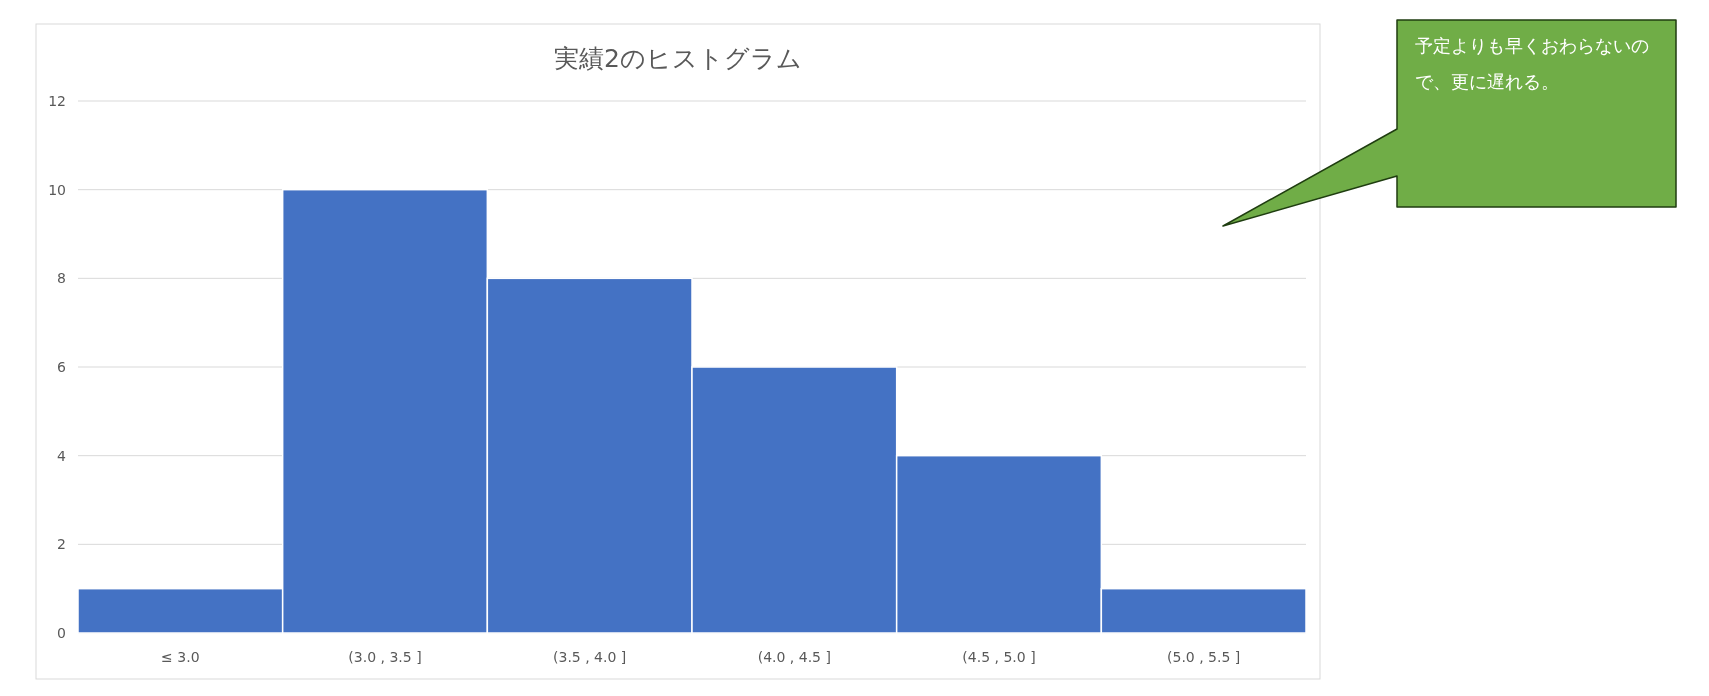 This screenshot has height=696, width=1709. What do you see at coordinates (385, 657) in the screenshot?
I see `x-tick-label: (3.0 , 3.5 ]` at bounding box center [385, 657].